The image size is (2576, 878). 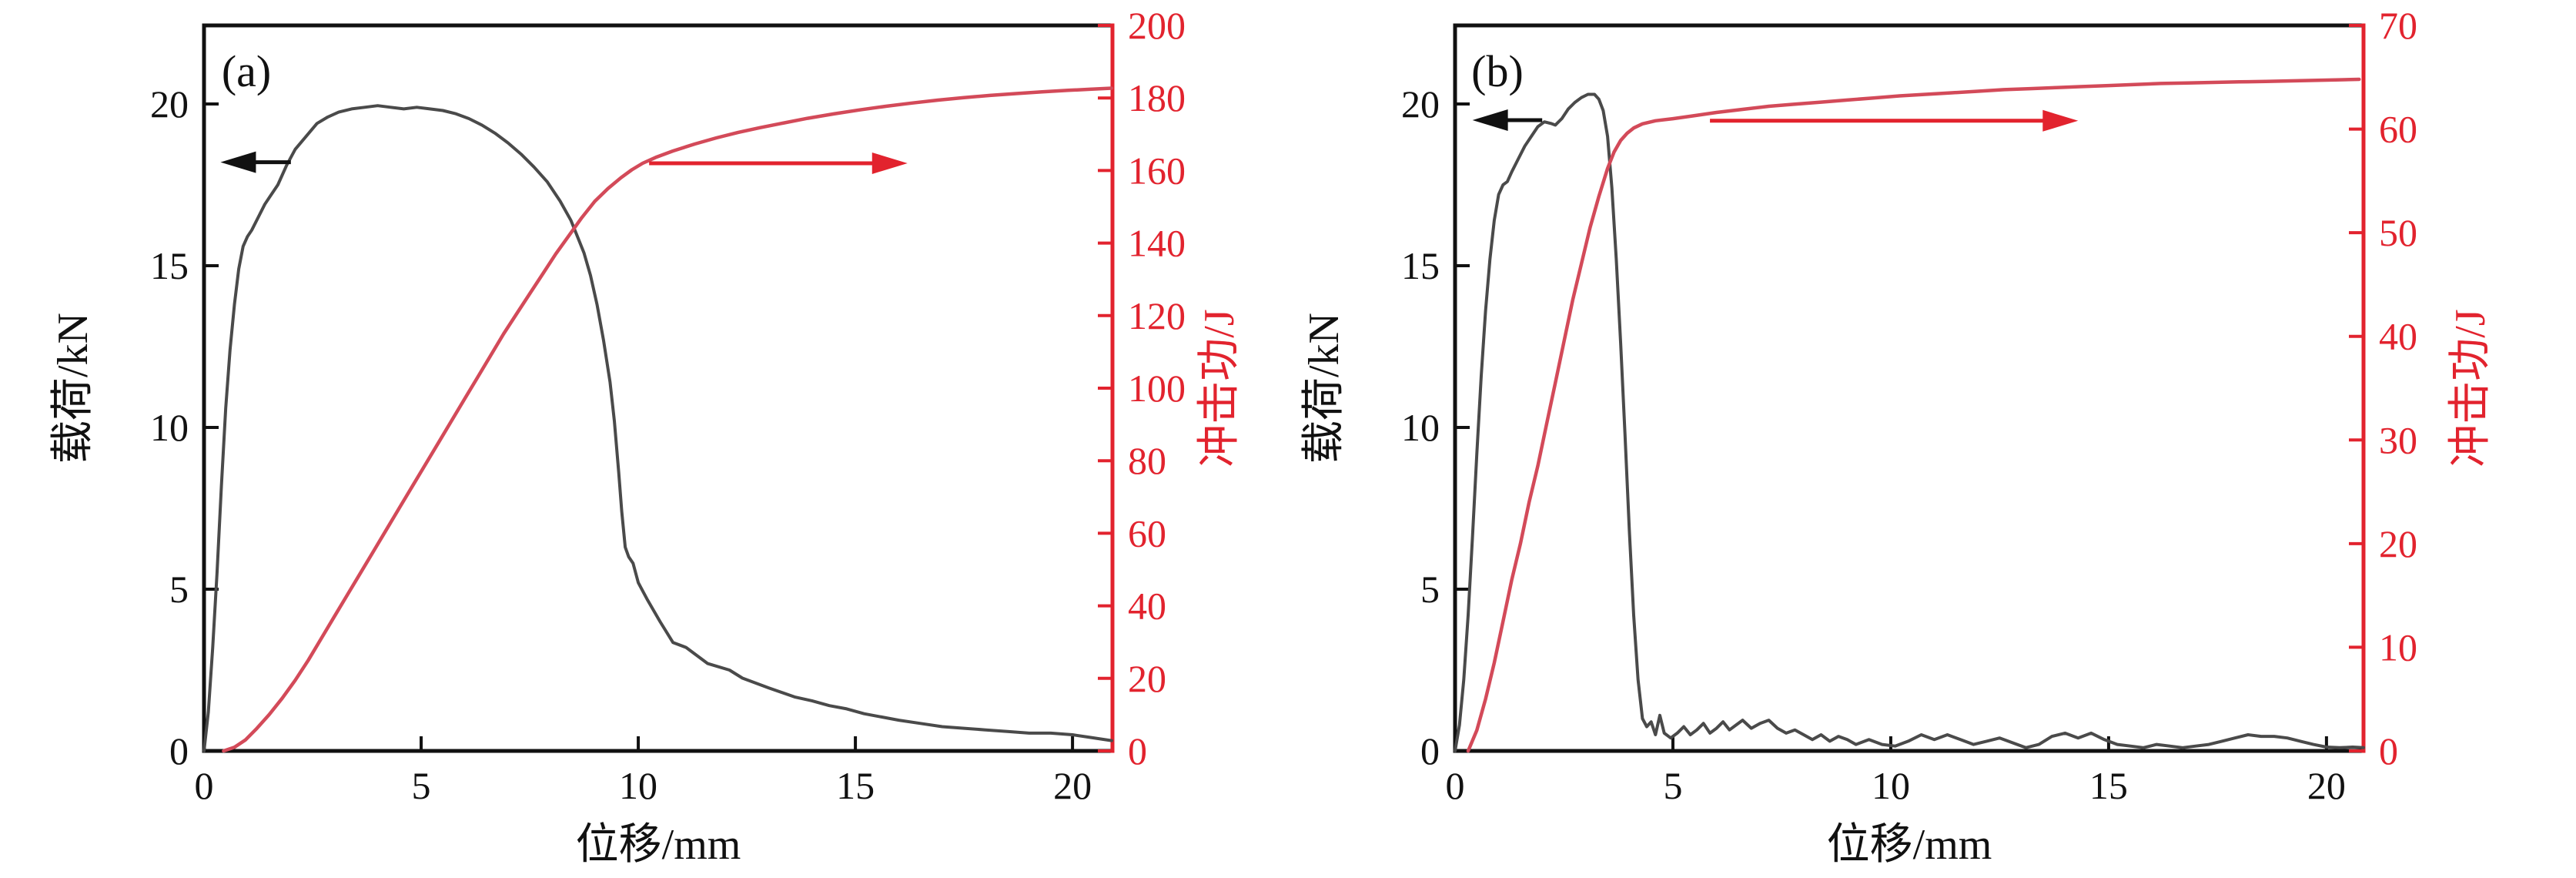 What do you see at coordinates (1147, 460) in the screenshot?
I see `y-right-tick-label: 80` at bounding box center [1147, 460].